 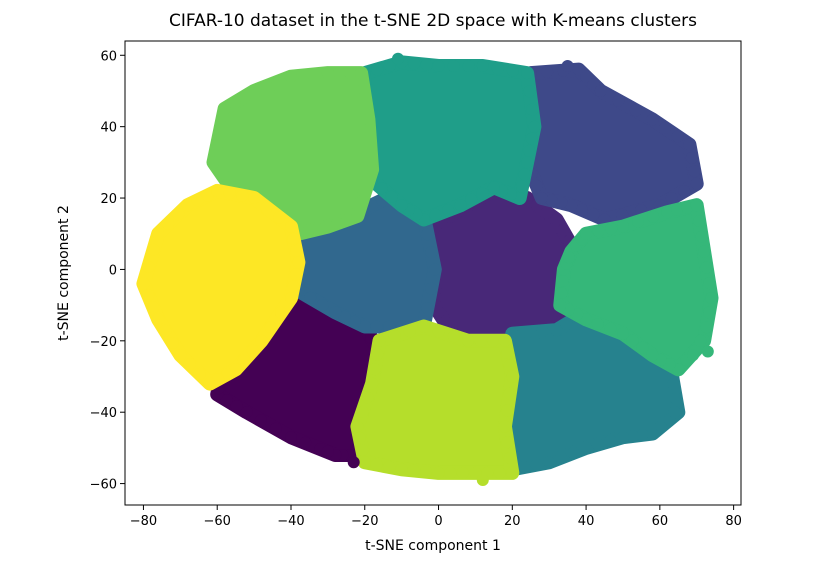 What do you see at coordinates (290, 521) in the screenshot?
I see `x-tick-label: −40` at bounding box center [290, 521].